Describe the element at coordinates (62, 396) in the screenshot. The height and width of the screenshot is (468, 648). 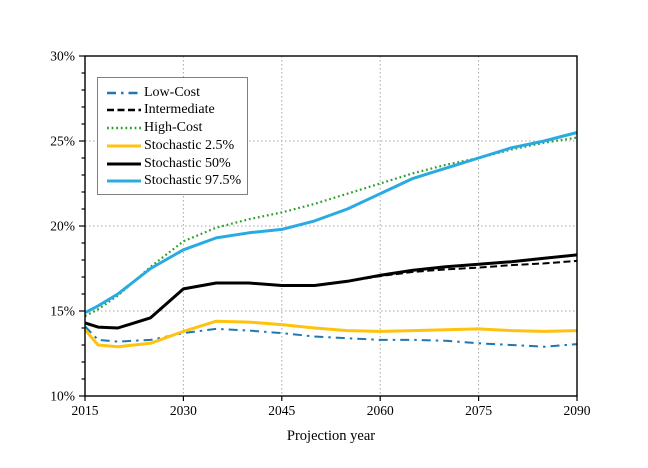
I see `y-tick-label: 10%` at that location.